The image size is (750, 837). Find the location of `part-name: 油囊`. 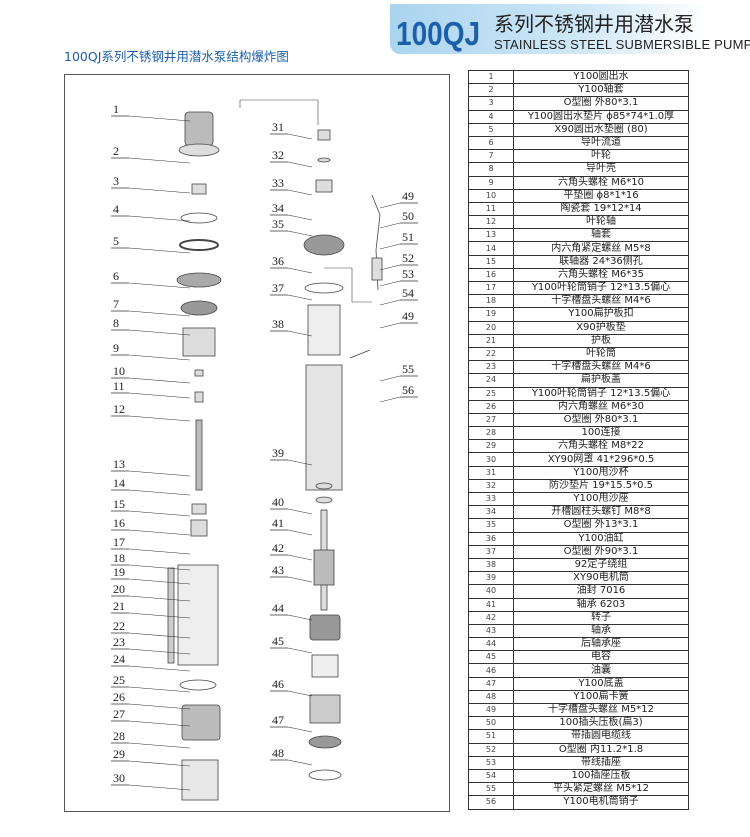

part-name: 油囊 is located at coordinates (601, 670).